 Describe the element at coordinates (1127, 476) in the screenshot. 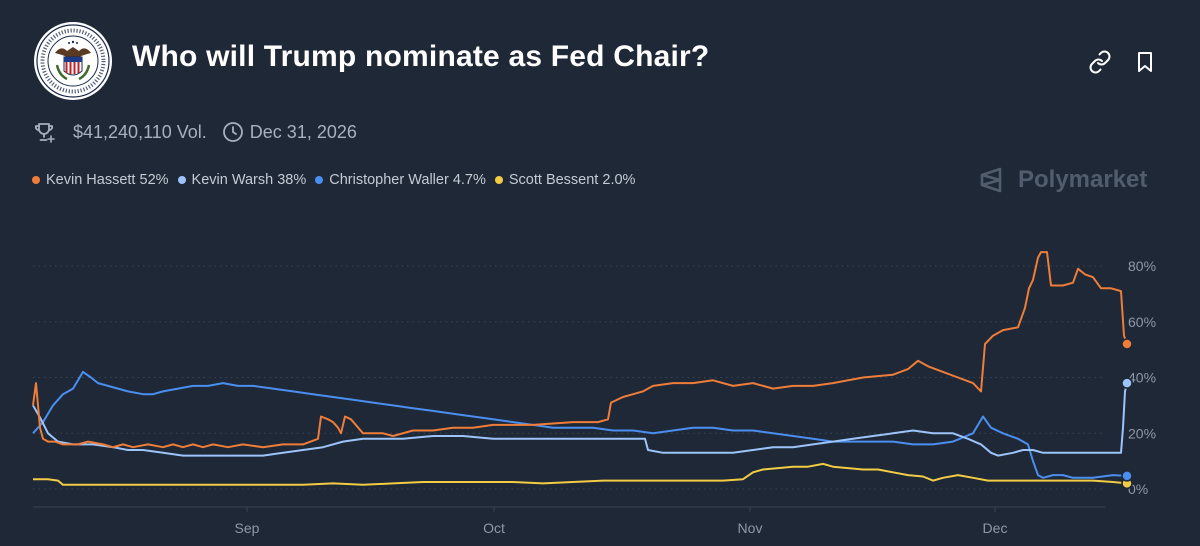

I see `series-end-dot-christopher-waller` at that location.